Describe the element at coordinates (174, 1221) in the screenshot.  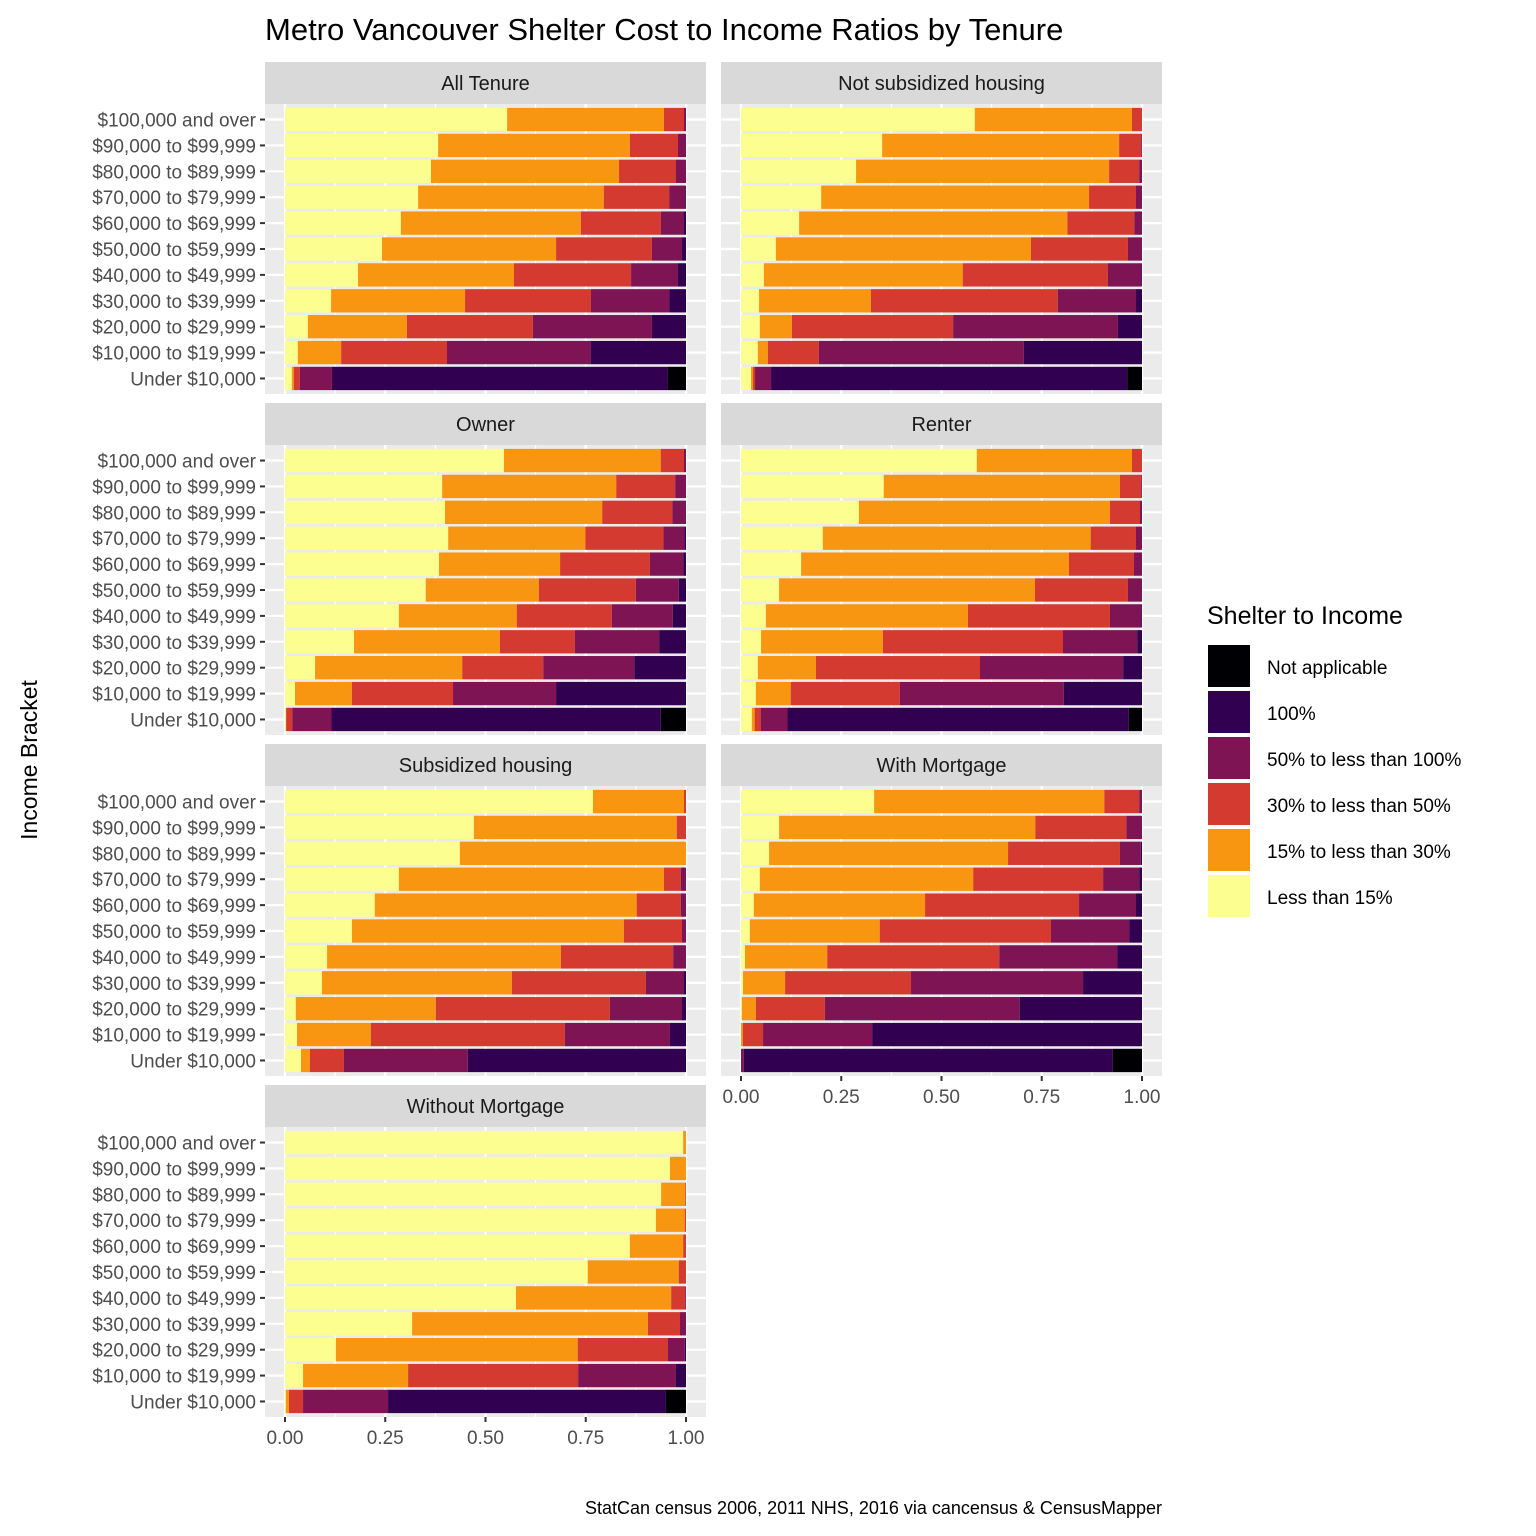
I see `y-tick-label: $70,000 to $79,999` at that location.